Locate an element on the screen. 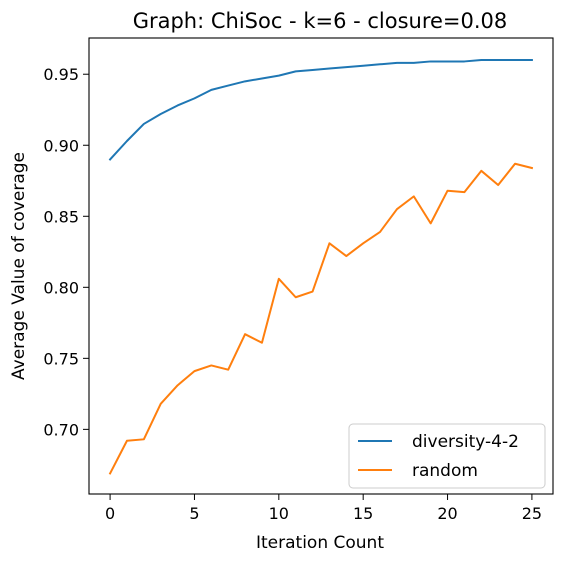 Image resolution: width=566 pixels, height=561 pixels. y-tick-label: 0.70 is located at coordinates (61, 429).